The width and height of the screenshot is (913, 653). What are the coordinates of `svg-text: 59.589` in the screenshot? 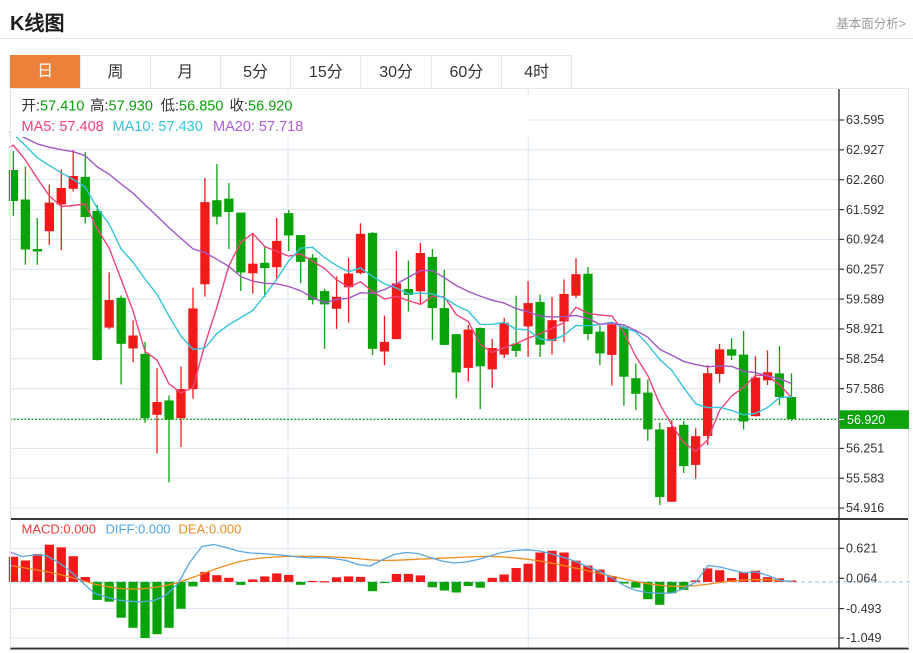 It's located at (865, 299).